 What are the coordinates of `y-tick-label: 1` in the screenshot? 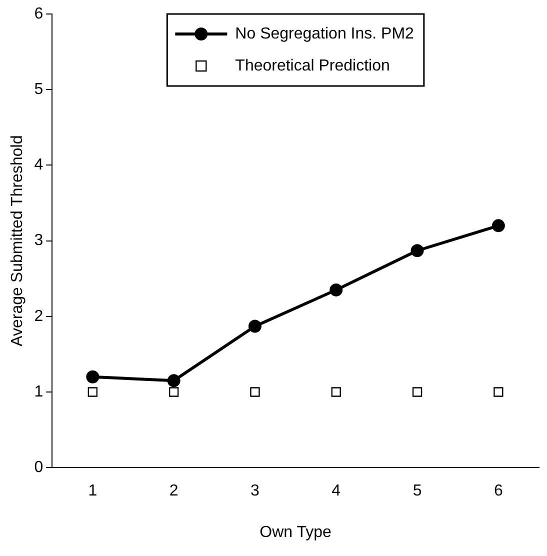 It's located at (39, 391).